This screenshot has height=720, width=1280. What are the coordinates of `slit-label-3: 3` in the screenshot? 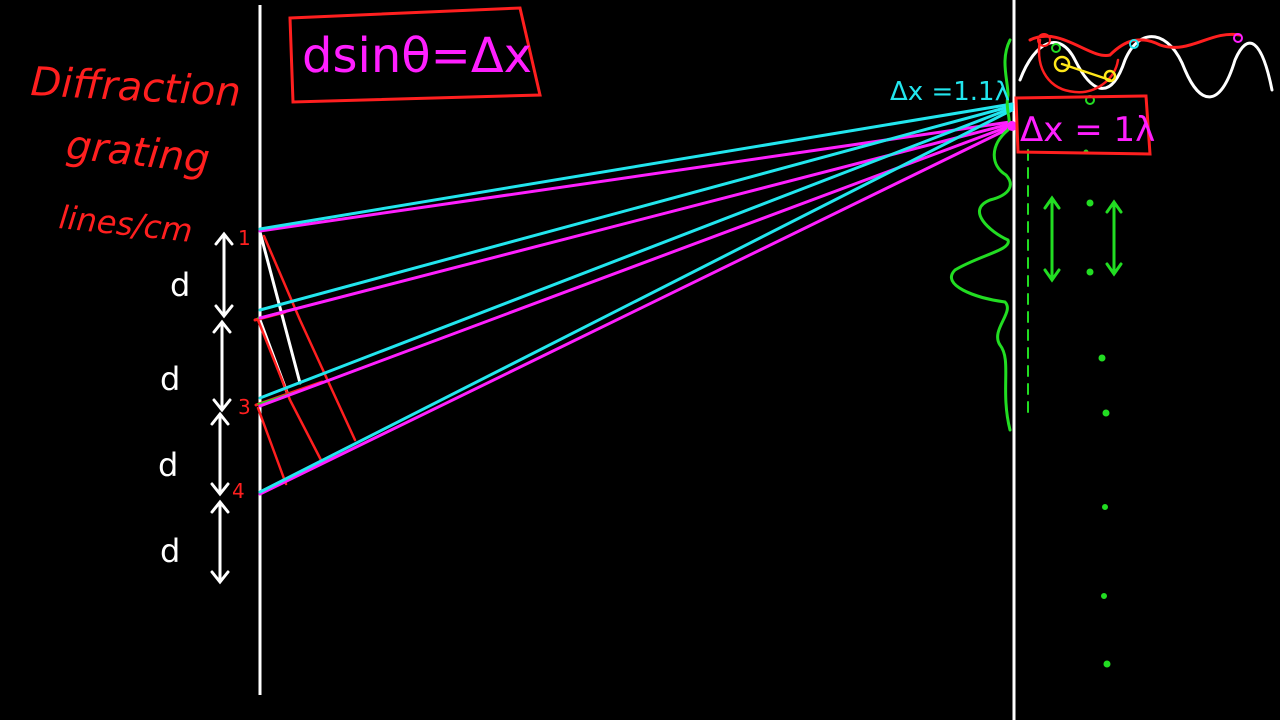 It's located at (244, 407).